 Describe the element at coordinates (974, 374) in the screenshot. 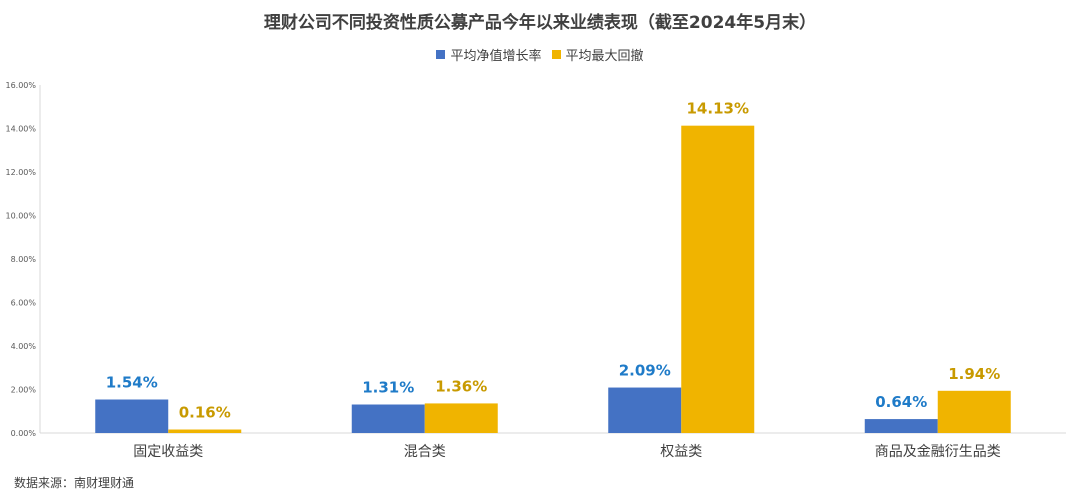

I see `data-label: 1.94%` at that location.